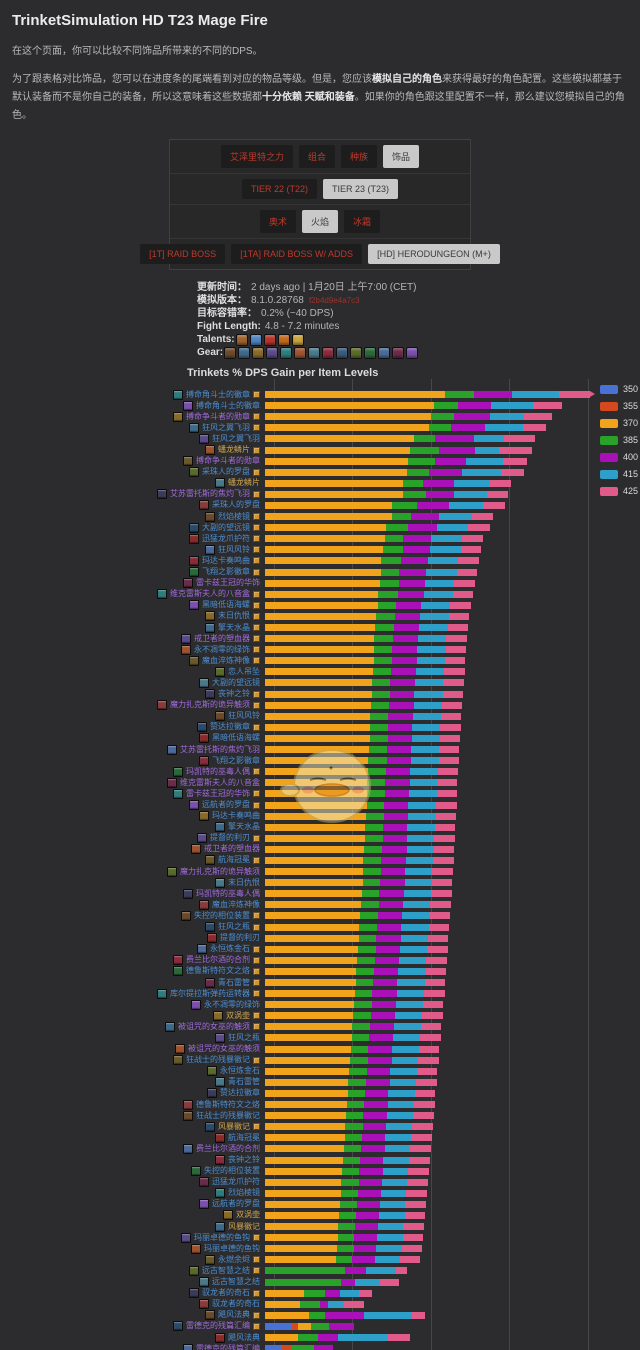  What do you see at coordinates (619, 474) in the screenshot?
I see `legend-item: 415` at bounding box center [619, 474].